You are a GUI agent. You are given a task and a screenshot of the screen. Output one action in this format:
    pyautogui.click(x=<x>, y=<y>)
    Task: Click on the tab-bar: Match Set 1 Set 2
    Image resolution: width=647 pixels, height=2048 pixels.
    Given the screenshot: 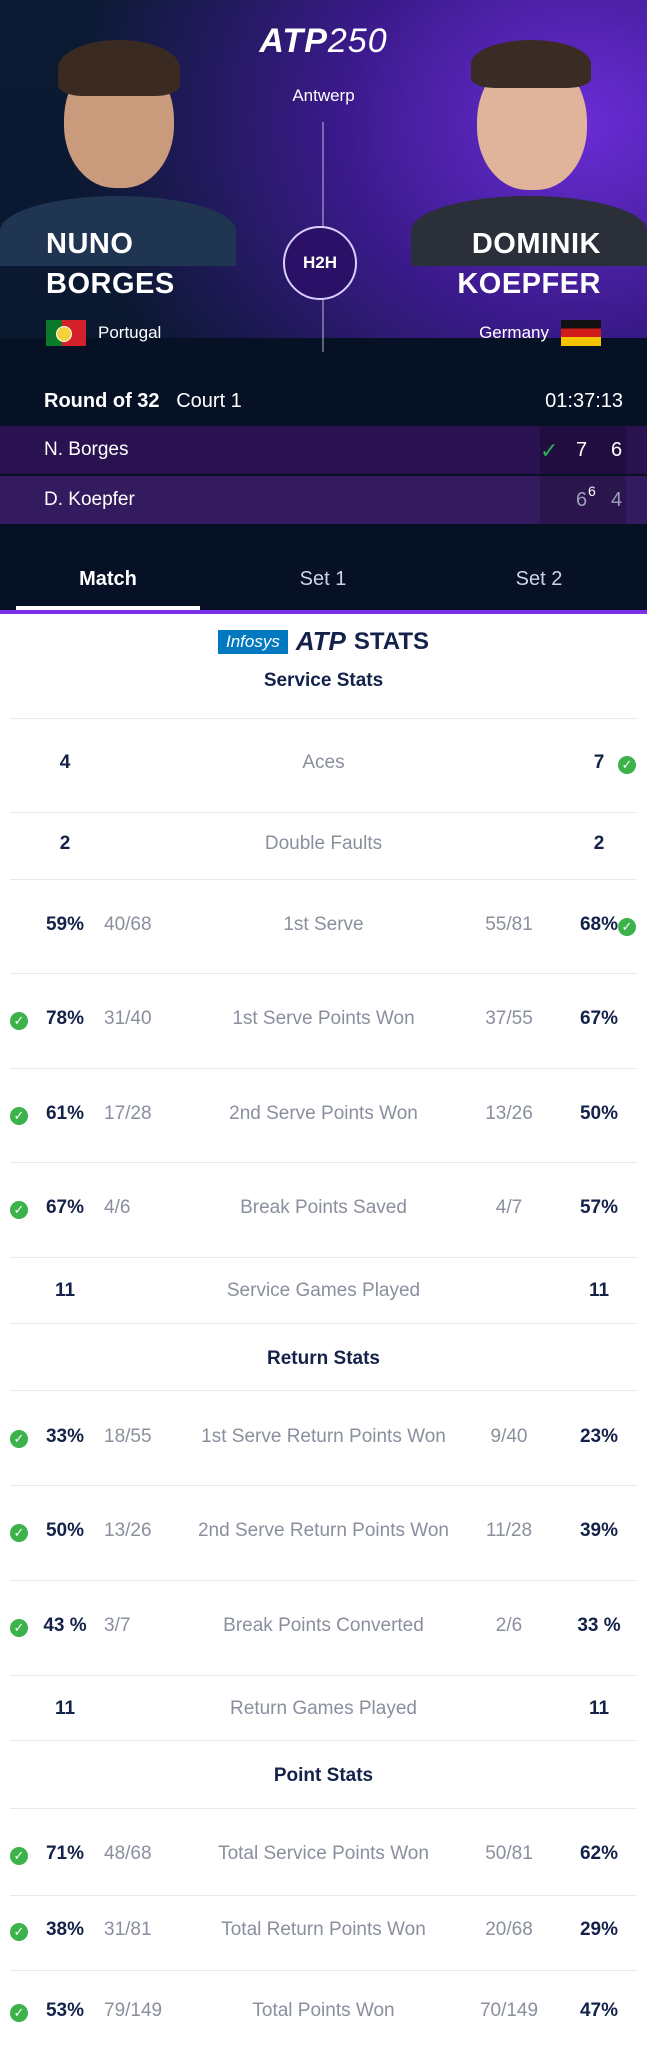 What is the action you would take?
    pyautogui.click(x=323, y=582)
    